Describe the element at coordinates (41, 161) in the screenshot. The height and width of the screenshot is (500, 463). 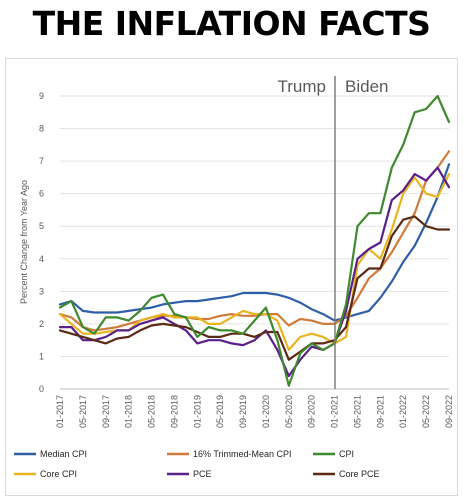
I see `y-tick-label: 7` at that location.